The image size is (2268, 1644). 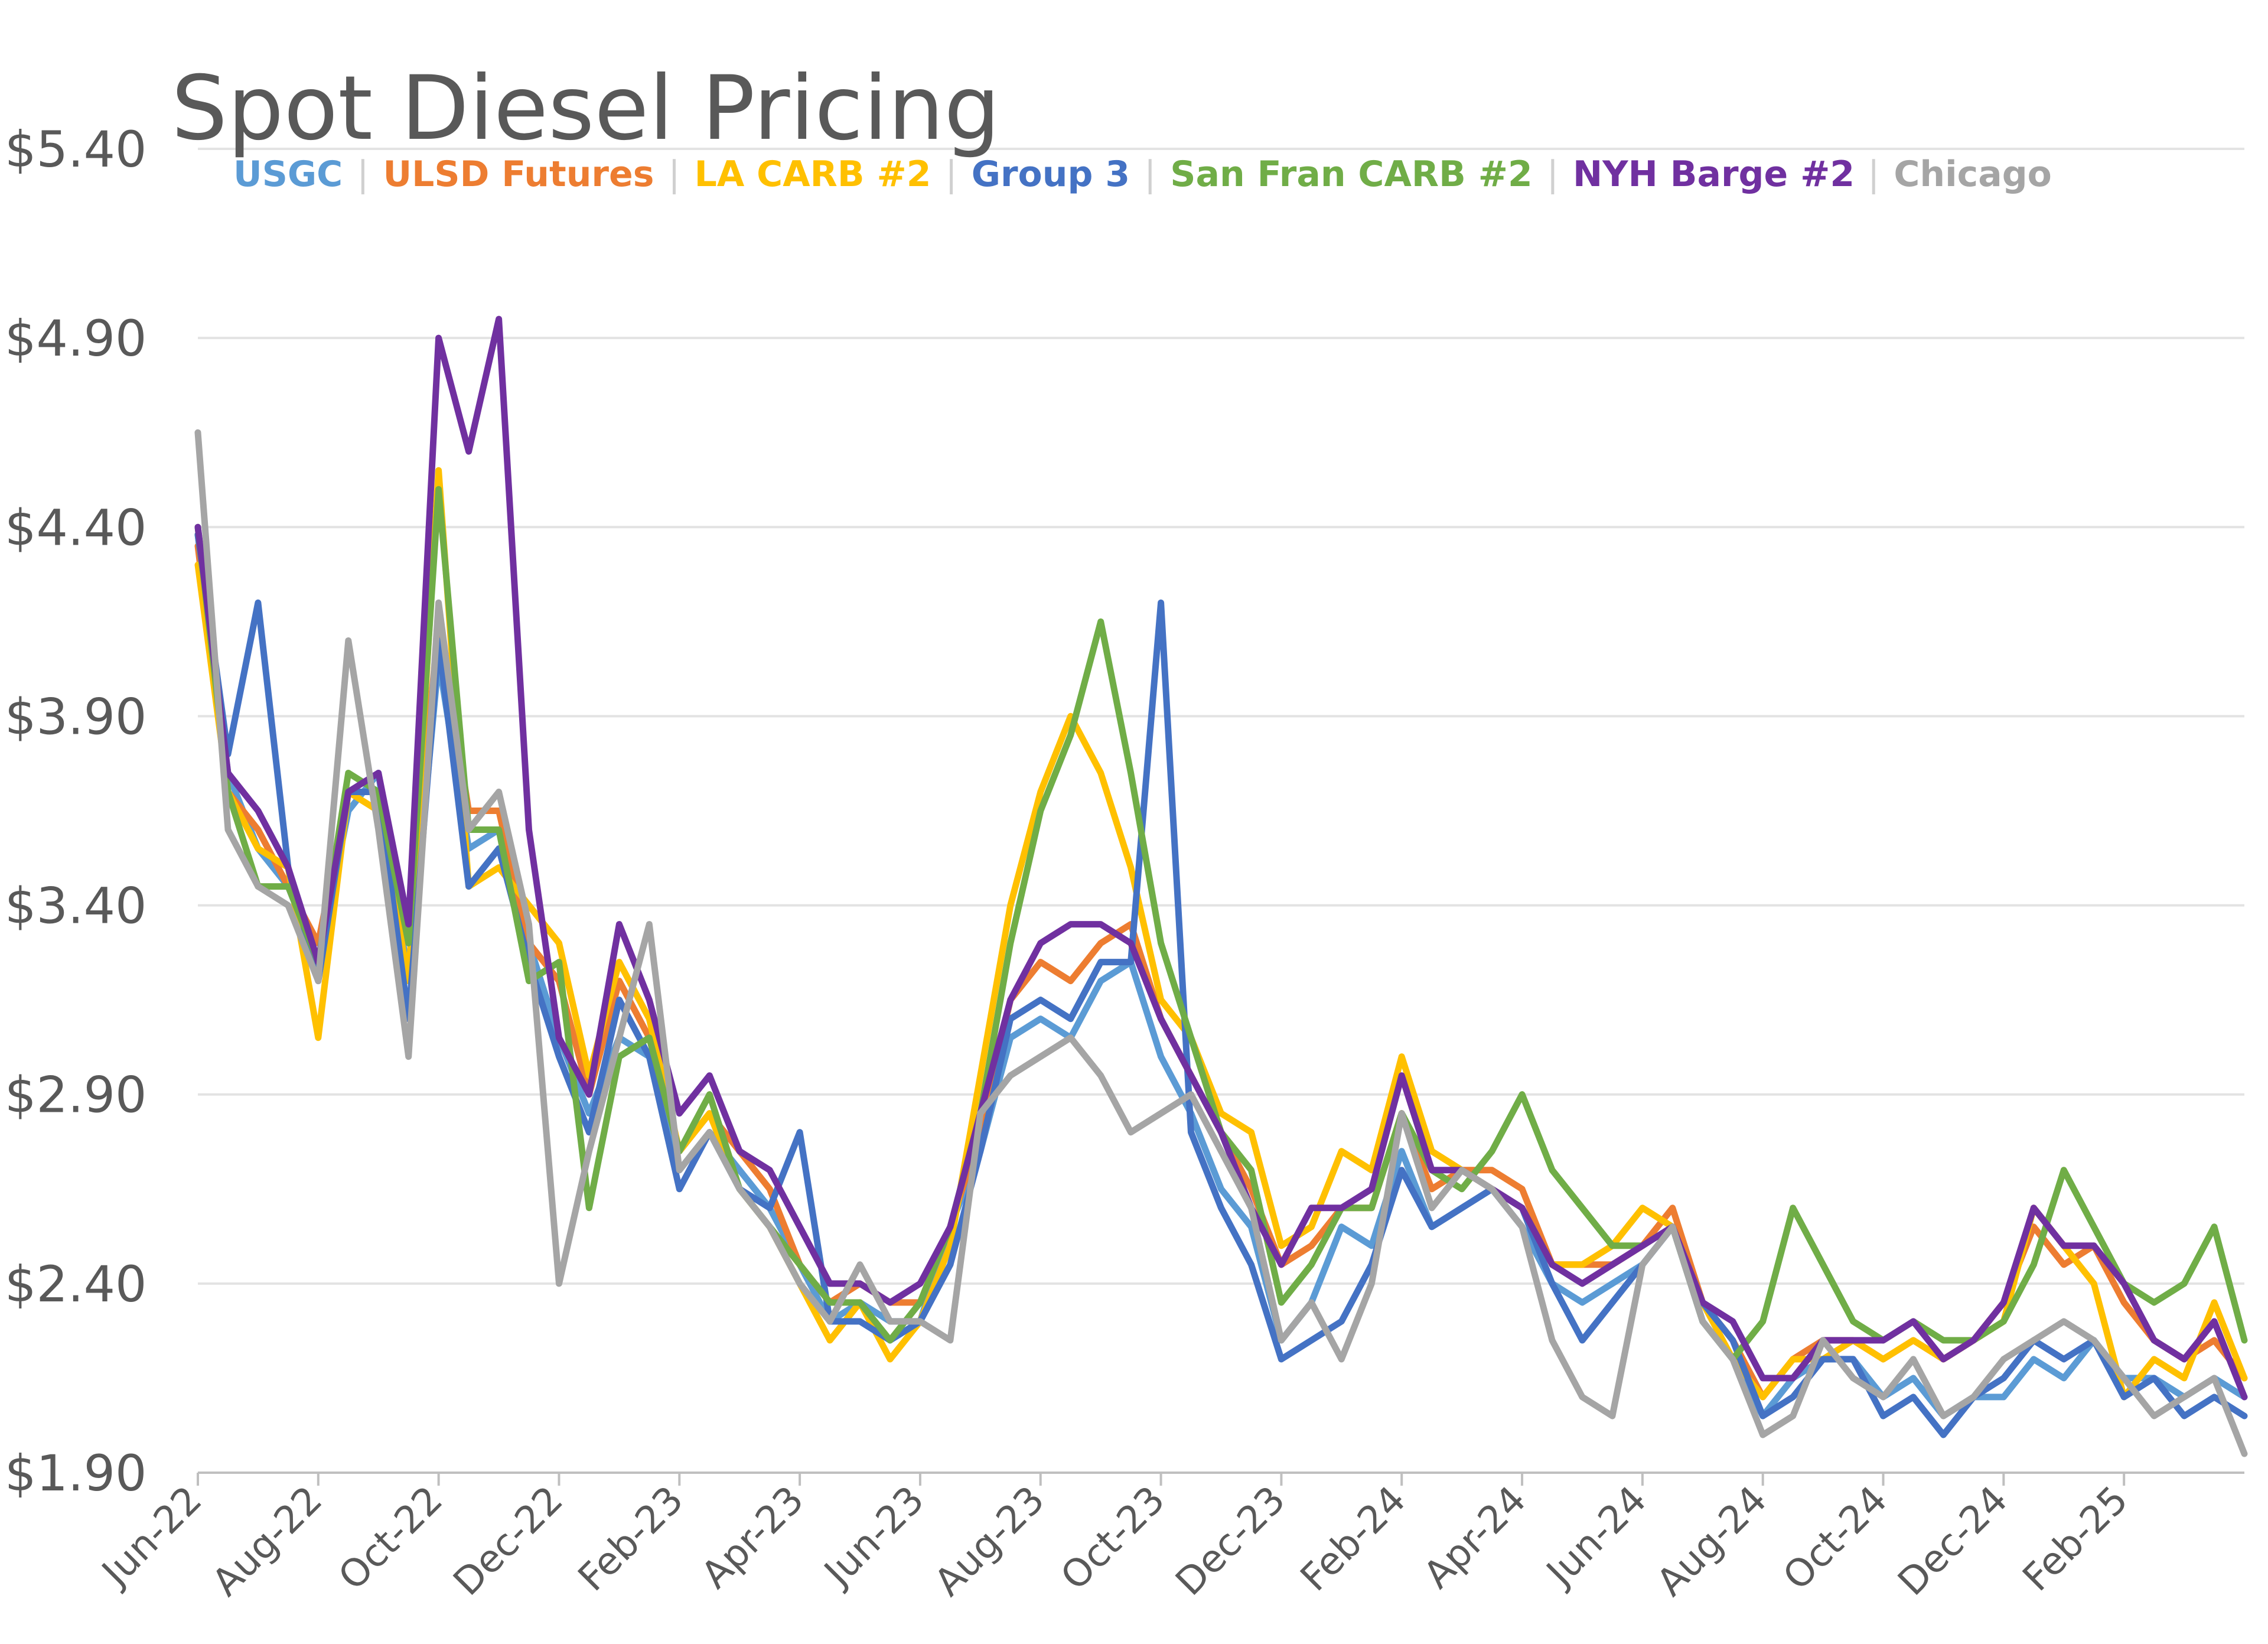 I want to click on x-tick-label: Aug-24, so click(x=1711, y=1541).